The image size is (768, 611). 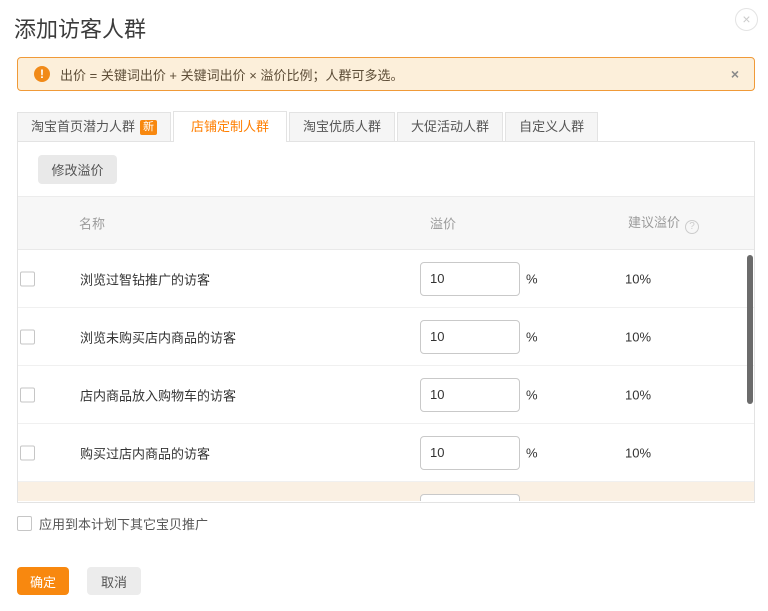 I want to click on tab-label: 淘宝优质人群, so click(x=342, y=126).